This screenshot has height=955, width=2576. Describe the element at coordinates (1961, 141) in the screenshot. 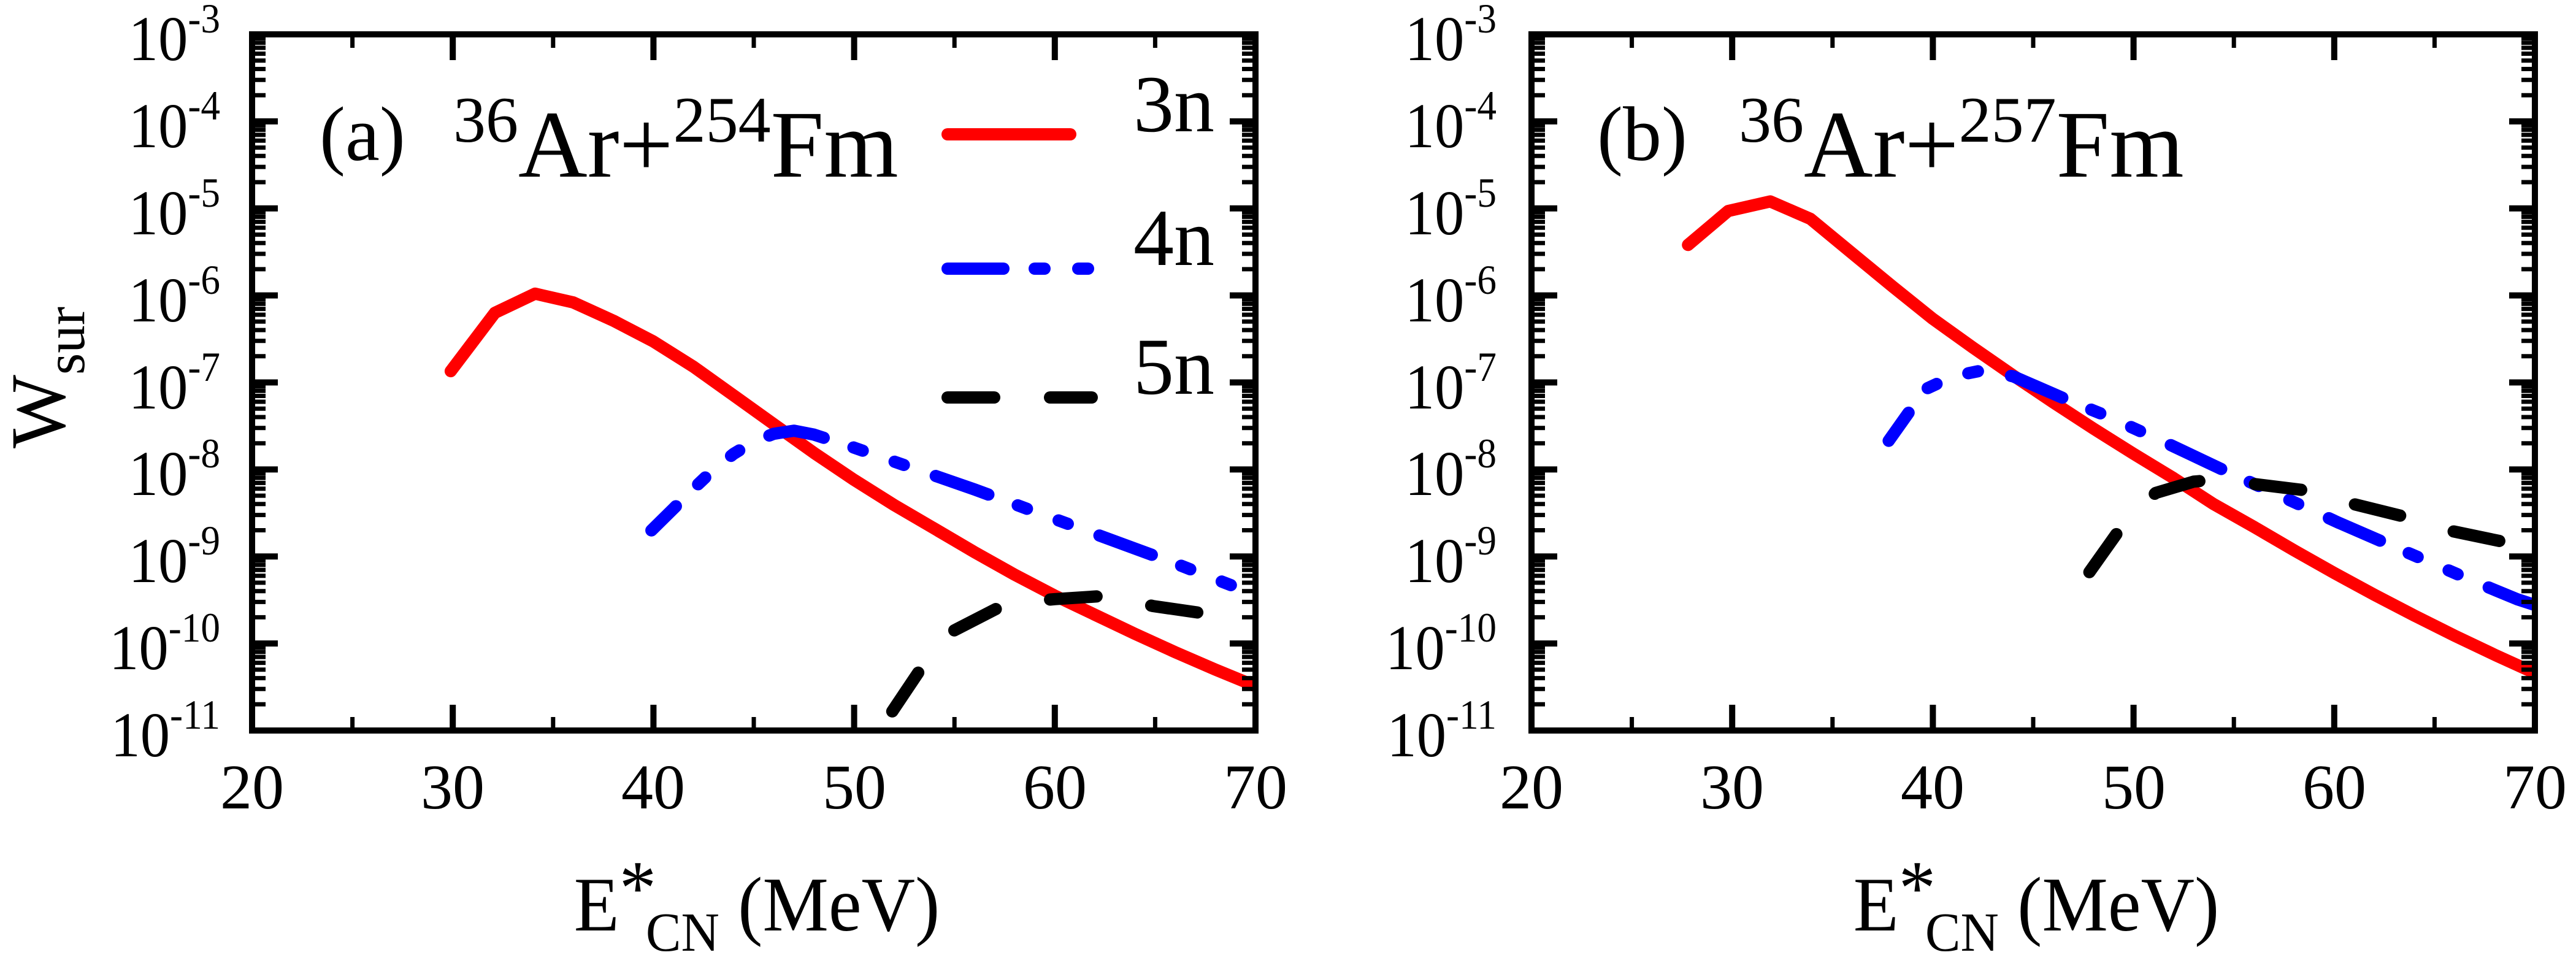

I see `svg-text: 36Ar+257Fm` at that location.